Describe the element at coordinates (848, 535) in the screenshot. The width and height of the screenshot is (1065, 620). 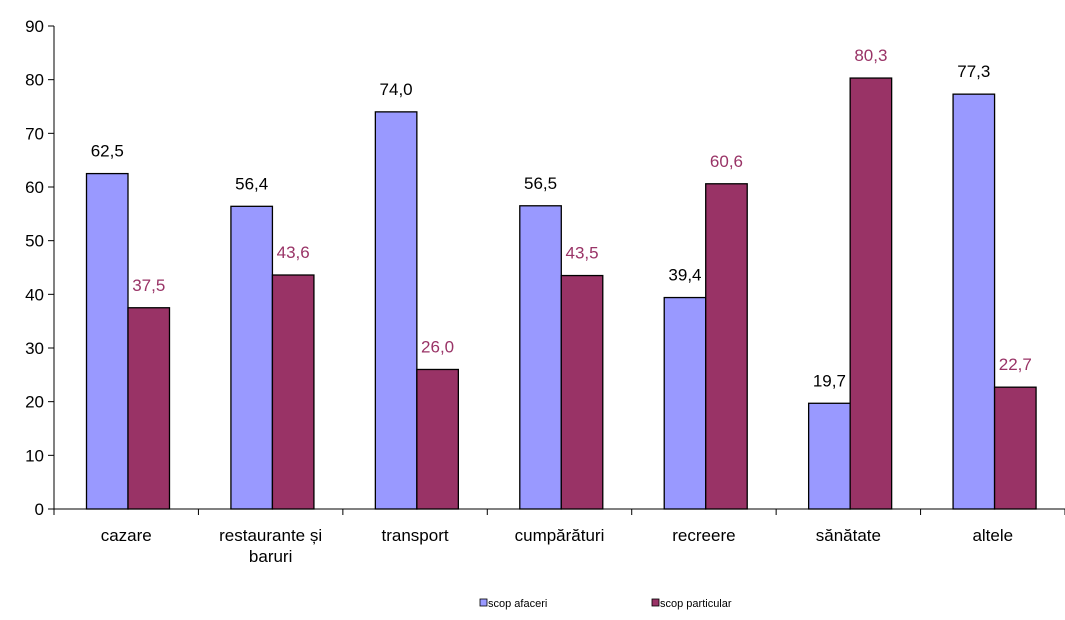
I see `x-tick-label: sănătate` at that location.